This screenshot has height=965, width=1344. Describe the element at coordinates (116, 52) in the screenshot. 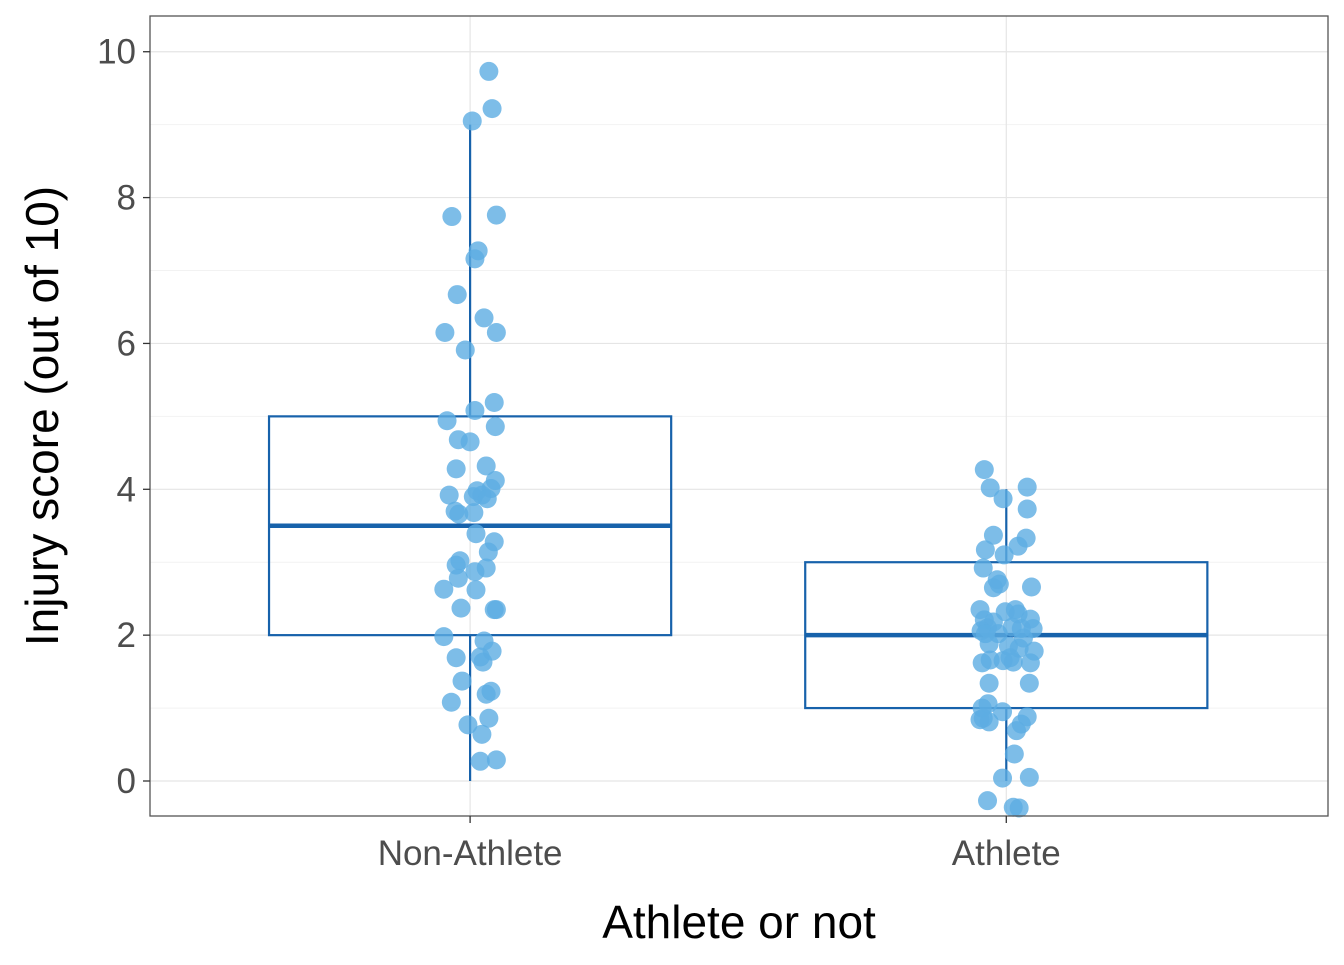

I see `y-tick-label: 10` at that location.